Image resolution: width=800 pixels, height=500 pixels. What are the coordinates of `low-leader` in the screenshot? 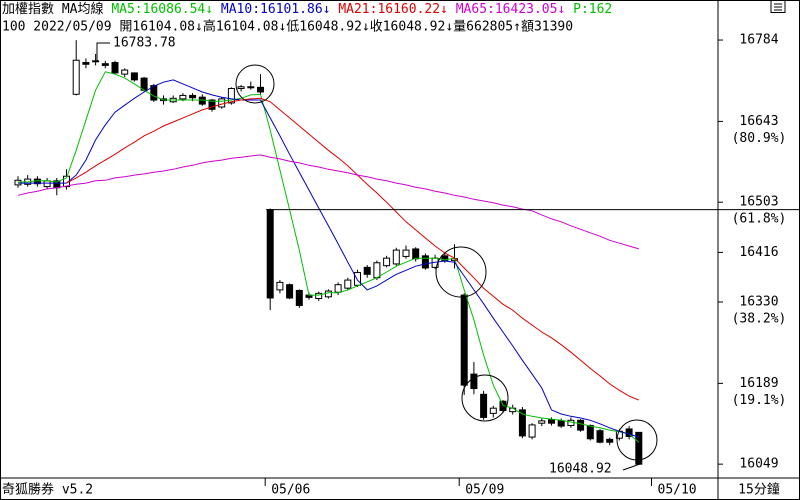 It's located at (631, 467).